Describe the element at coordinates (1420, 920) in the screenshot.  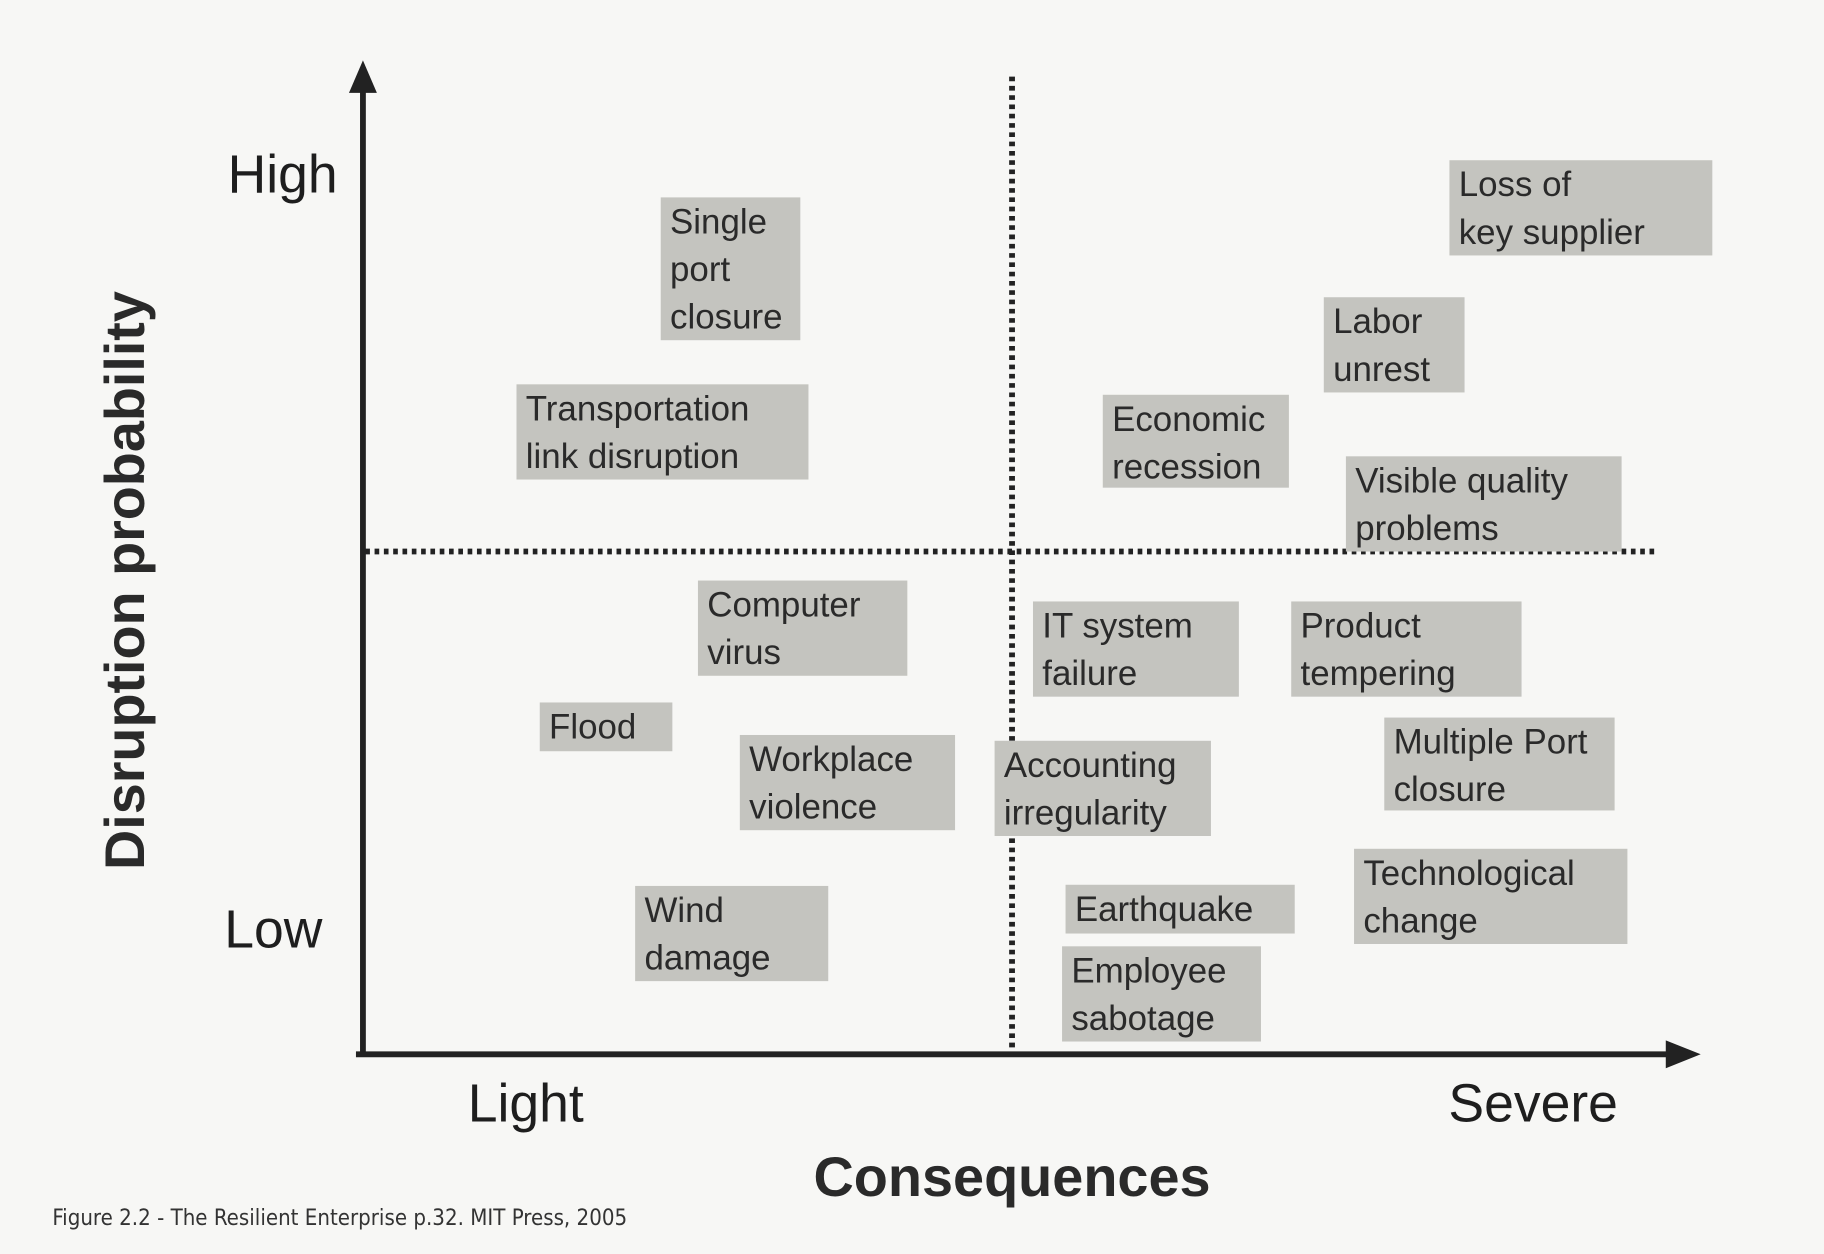
I see `risk-label: change` at that location.